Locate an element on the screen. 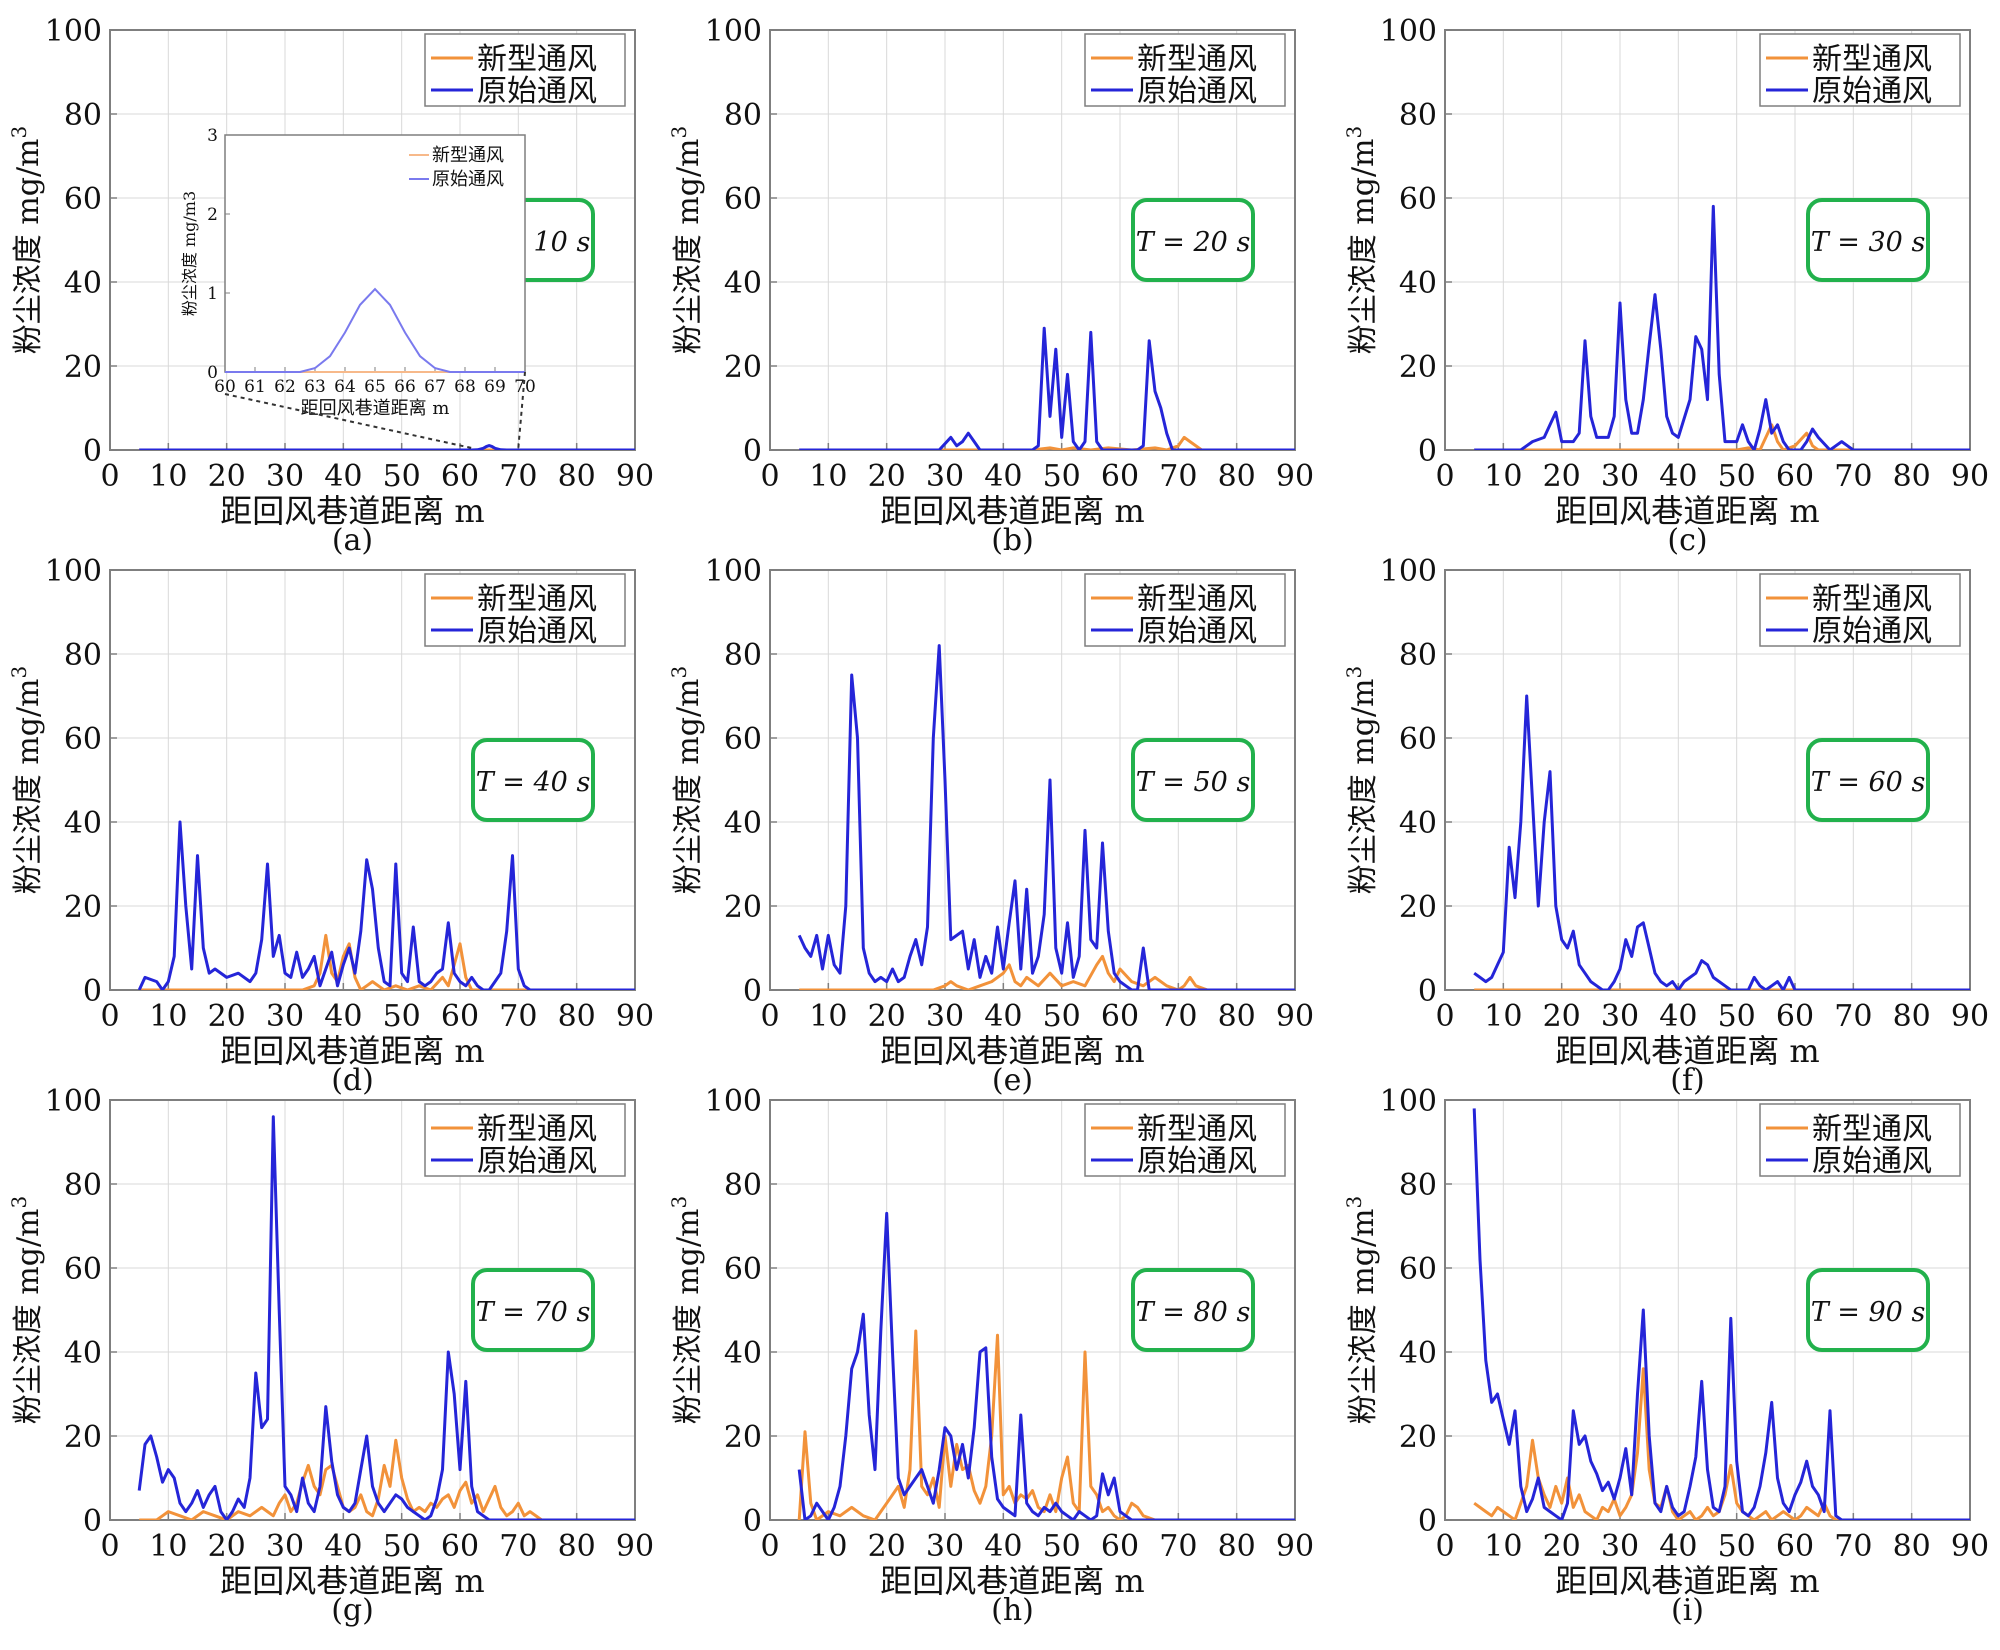 The width and height of the screenshot is (2000, 1650). inset-y-tick-label: 3 is located at coordinates (212, 136).